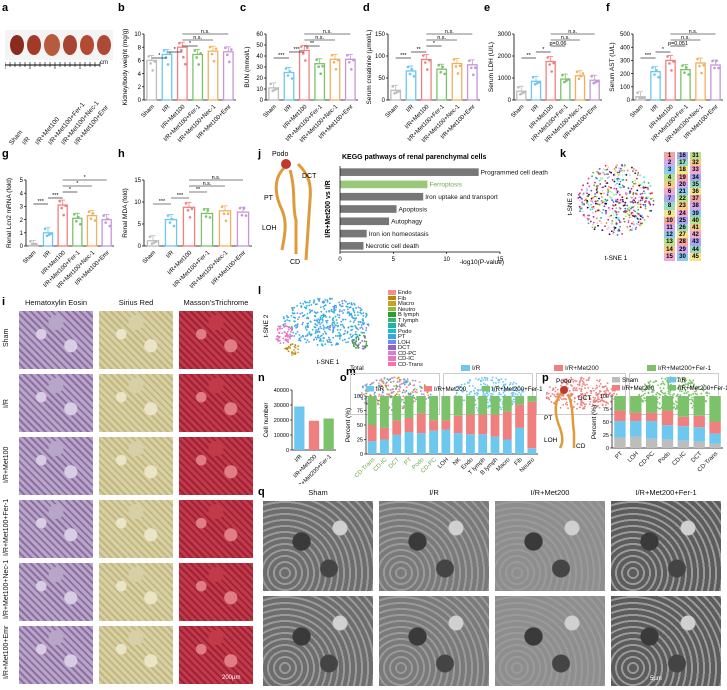 Image resolution: width=727 pixels, height=690 pixels. I want to click on y-tick-label: 15, so click(137, 181).